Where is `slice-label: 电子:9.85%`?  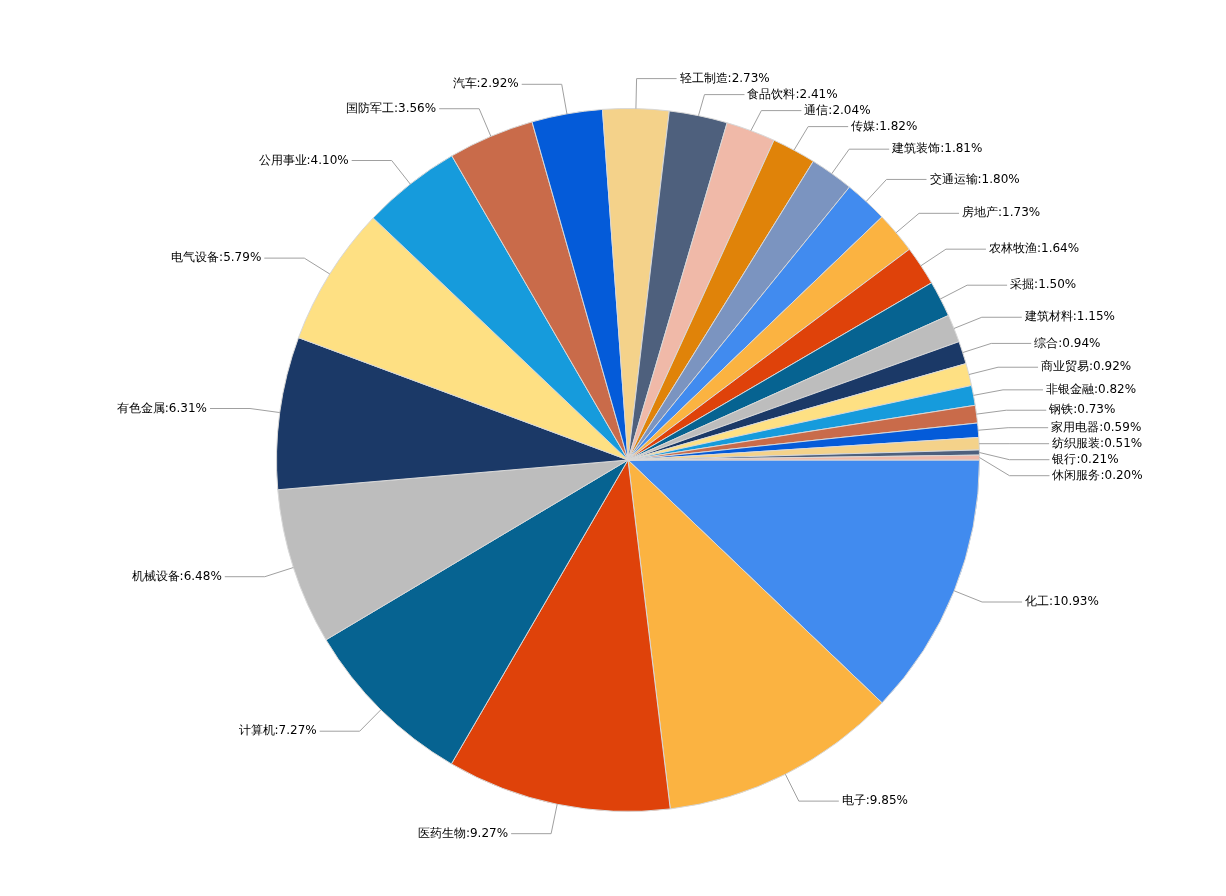 slice-label: 电子:9.85% is located at coordinates (874, 800).